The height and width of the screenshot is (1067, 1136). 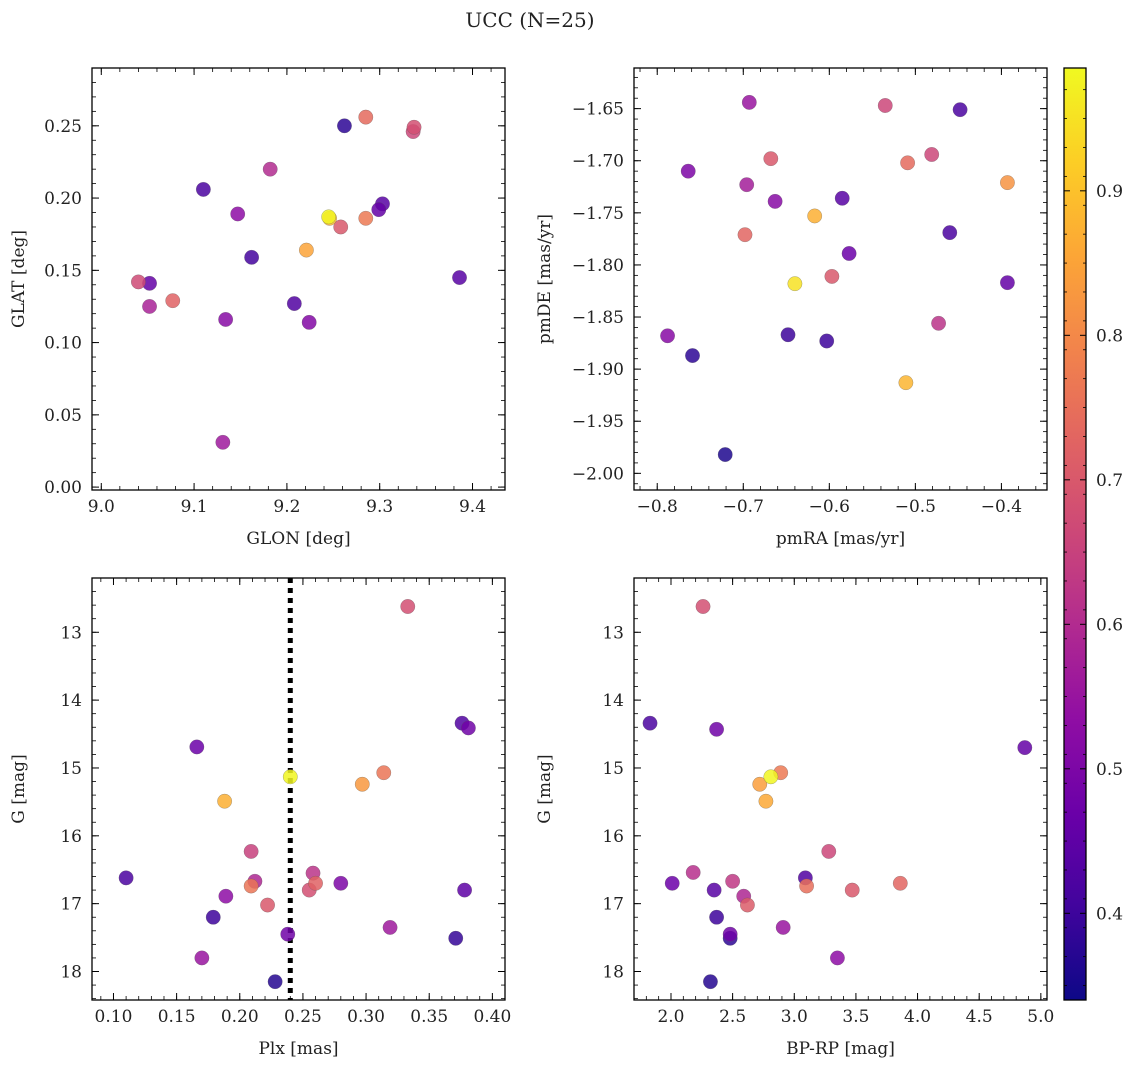 What do you see at coordinates (19, 279) in the screenshot?
I see `y-axis-label: GLAT [deg]` at bounding box center [19, 279].